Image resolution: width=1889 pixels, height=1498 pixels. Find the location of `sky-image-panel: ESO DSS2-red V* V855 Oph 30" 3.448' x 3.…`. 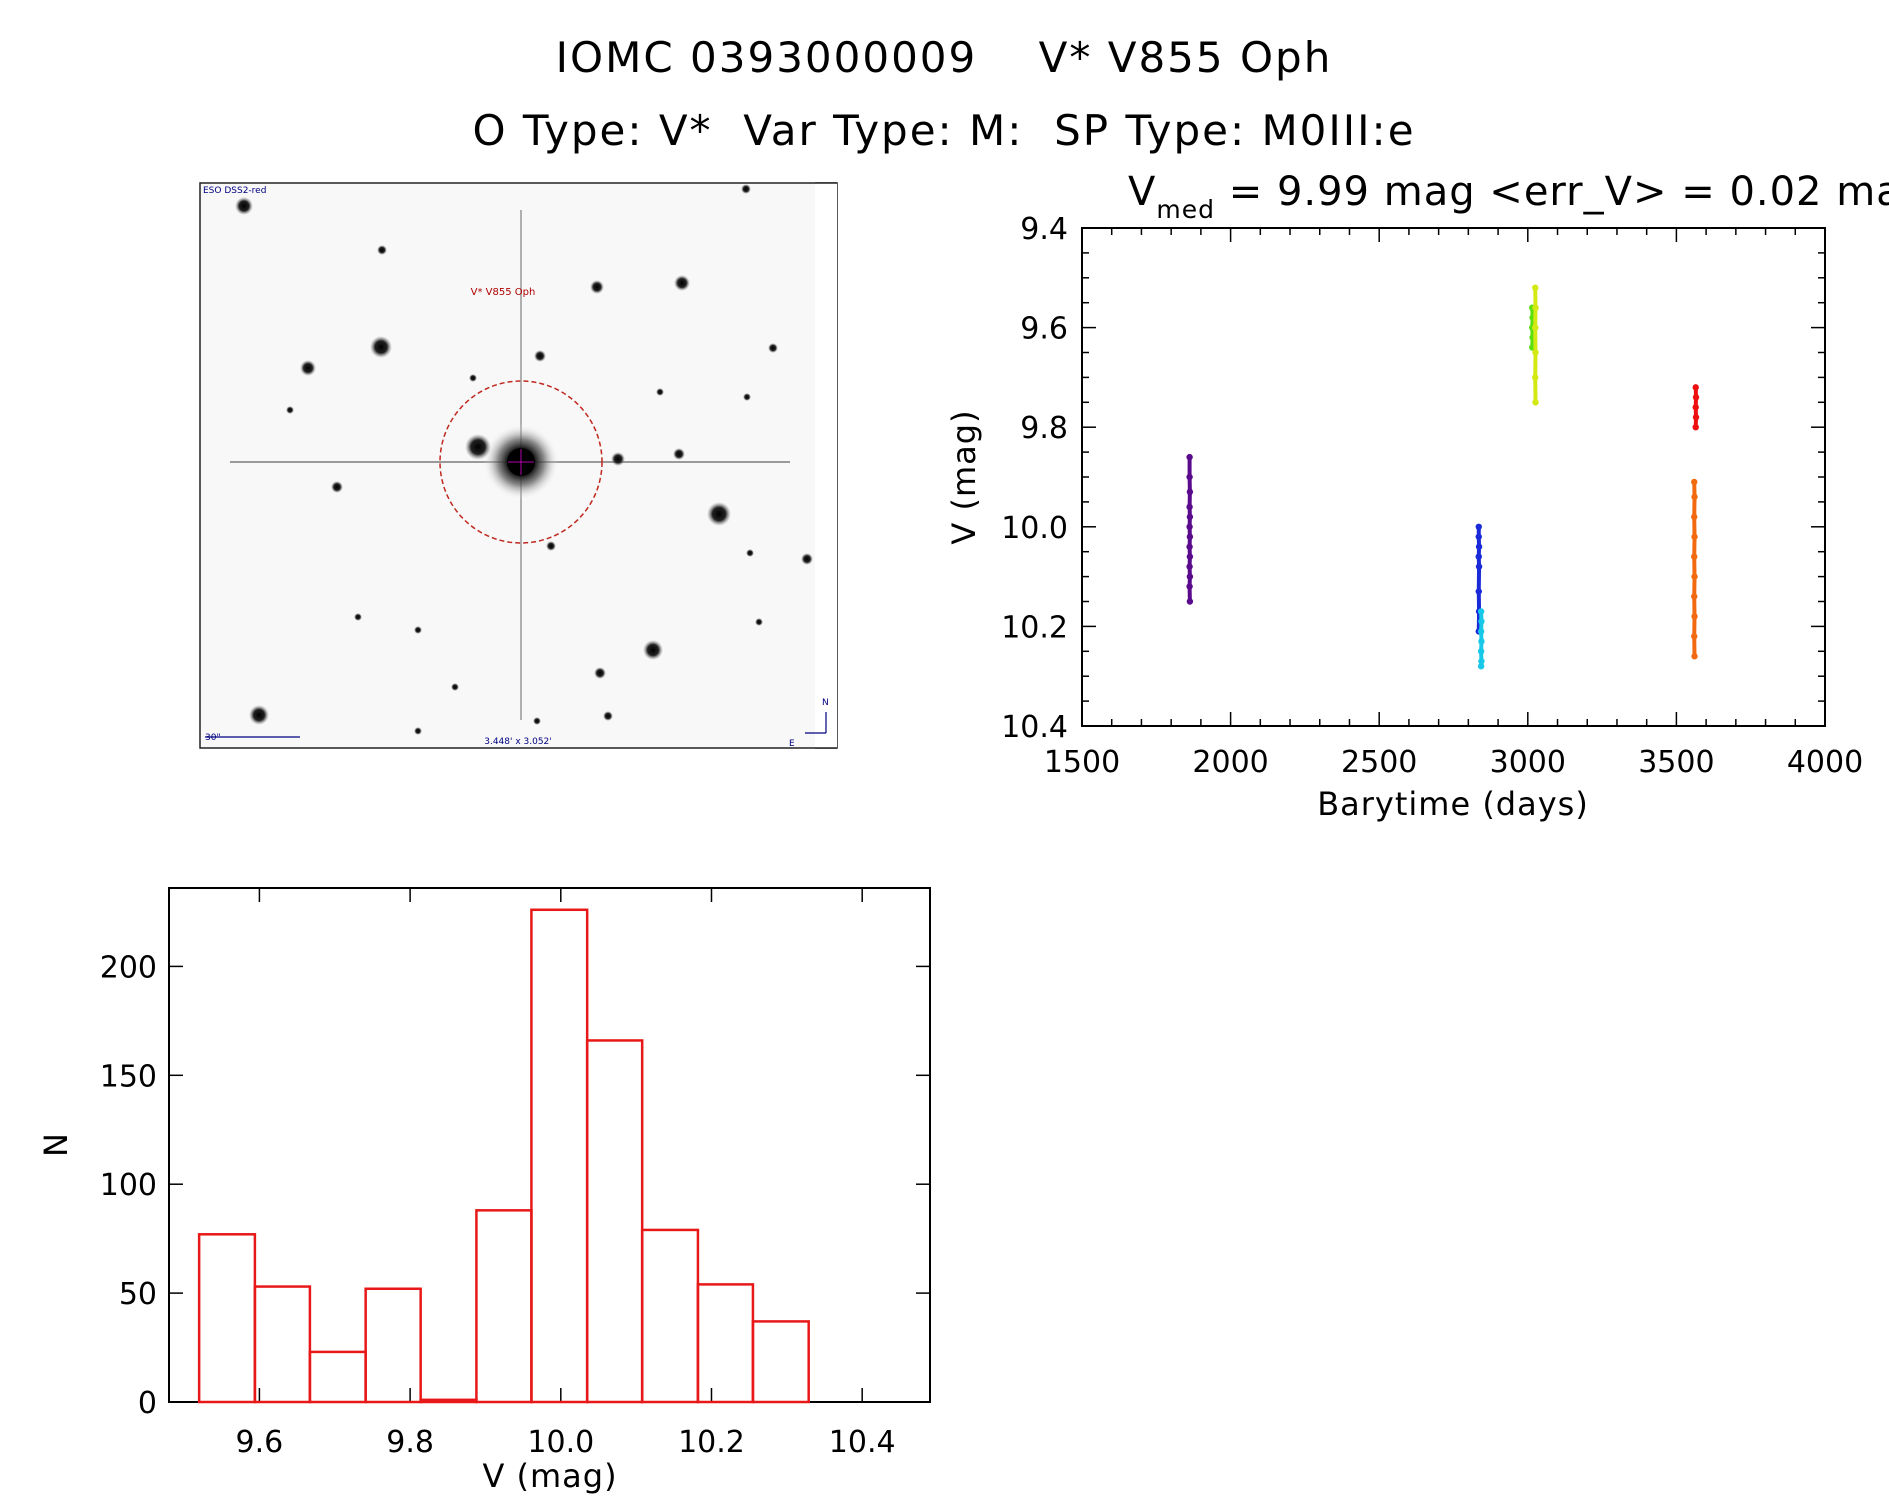

sky-image-panel: ESO DSS2-red V* V855 Oph 30" 3.448' x 3.… is located at coordinates (518, 466).